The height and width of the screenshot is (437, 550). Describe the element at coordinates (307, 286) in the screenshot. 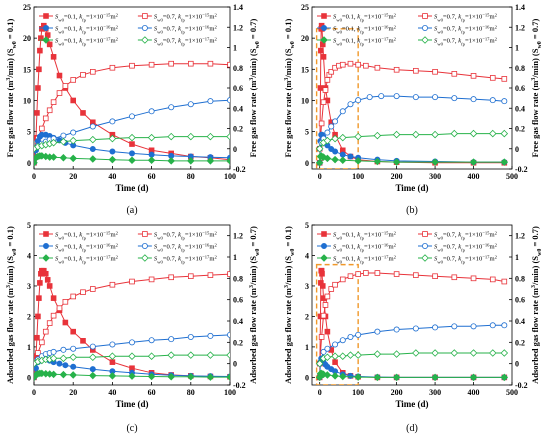

I see `y-left-tick-label: 3` at that location.